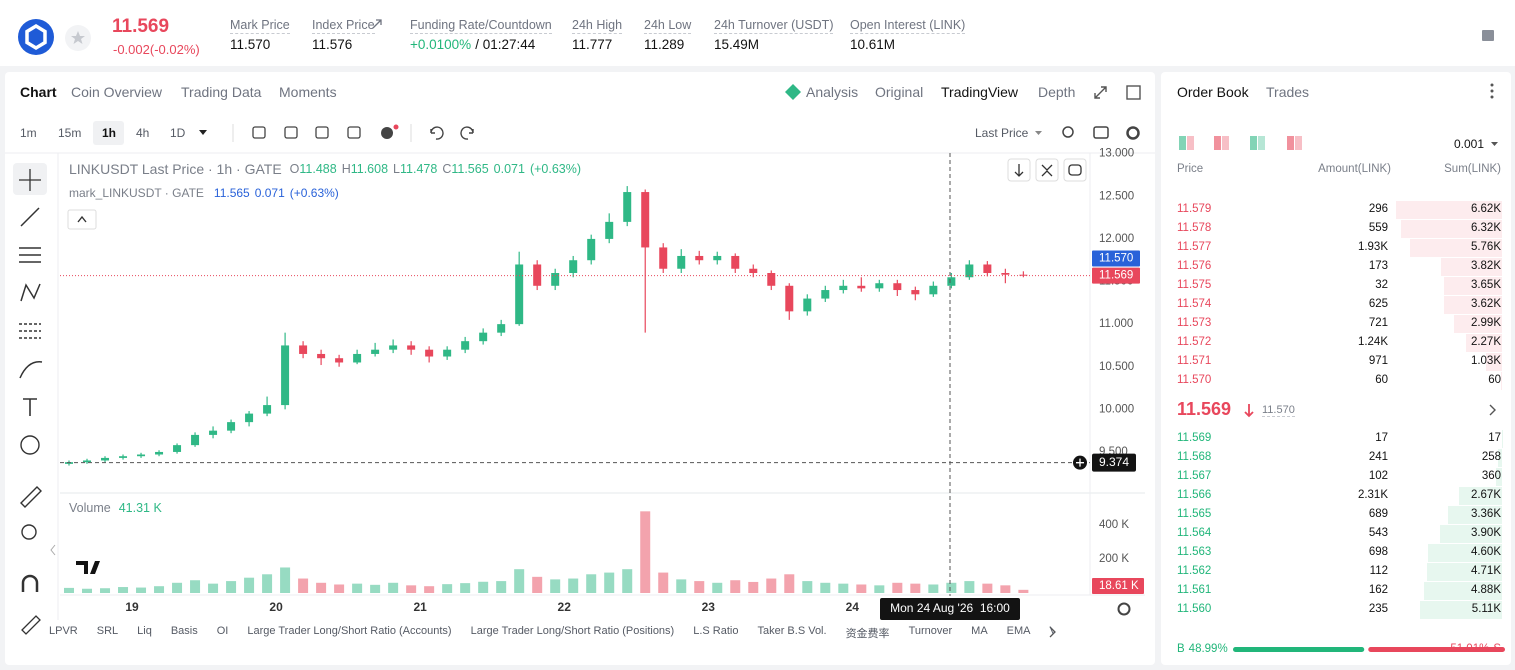  I want to click on ob-amount: 296, so click(1378, 209).